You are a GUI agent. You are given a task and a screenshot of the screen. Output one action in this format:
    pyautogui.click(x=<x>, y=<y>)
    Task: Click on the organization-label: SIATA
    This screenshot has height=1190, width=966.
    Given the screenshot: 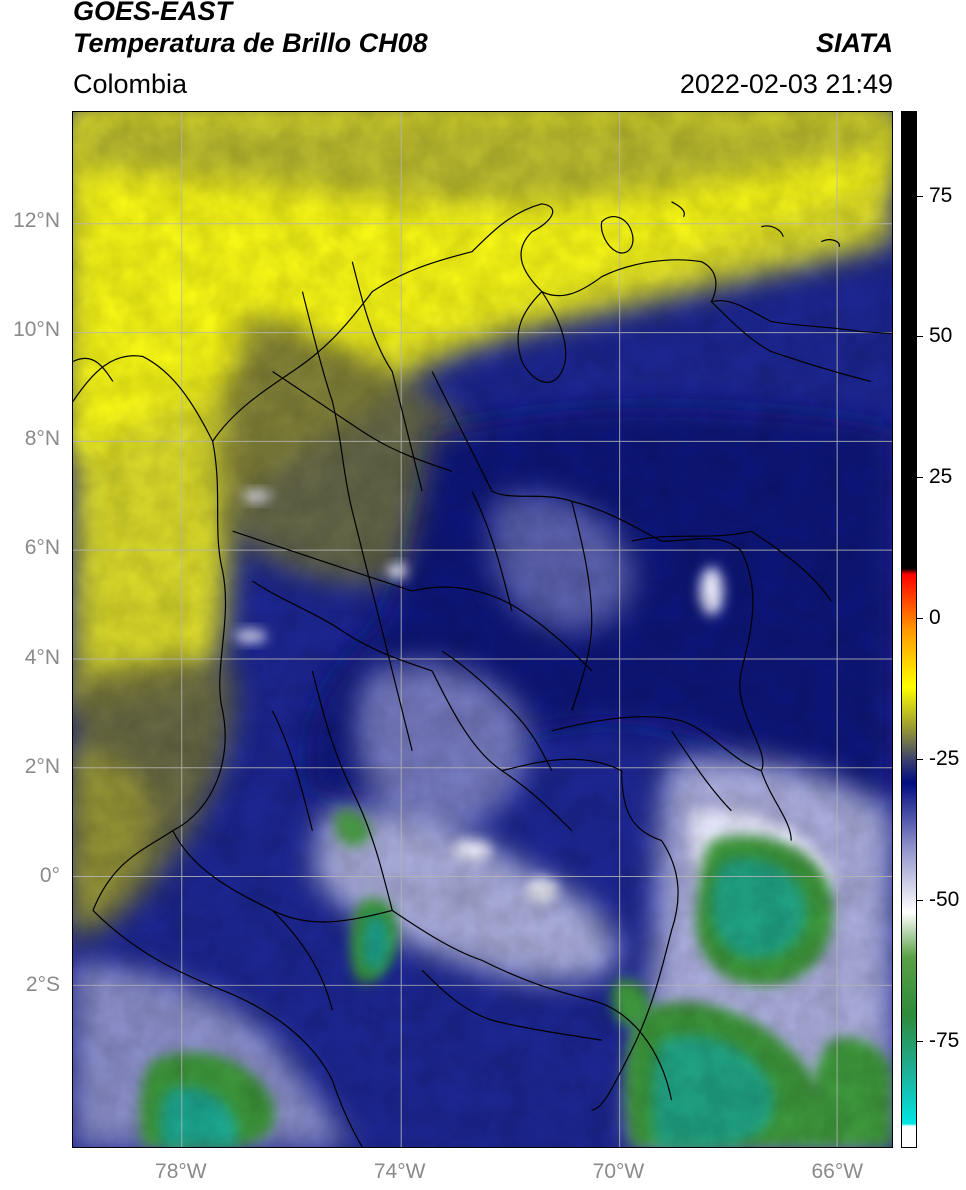 What is the action you would take?
    pyautogui.click(x=854, y=43)
    